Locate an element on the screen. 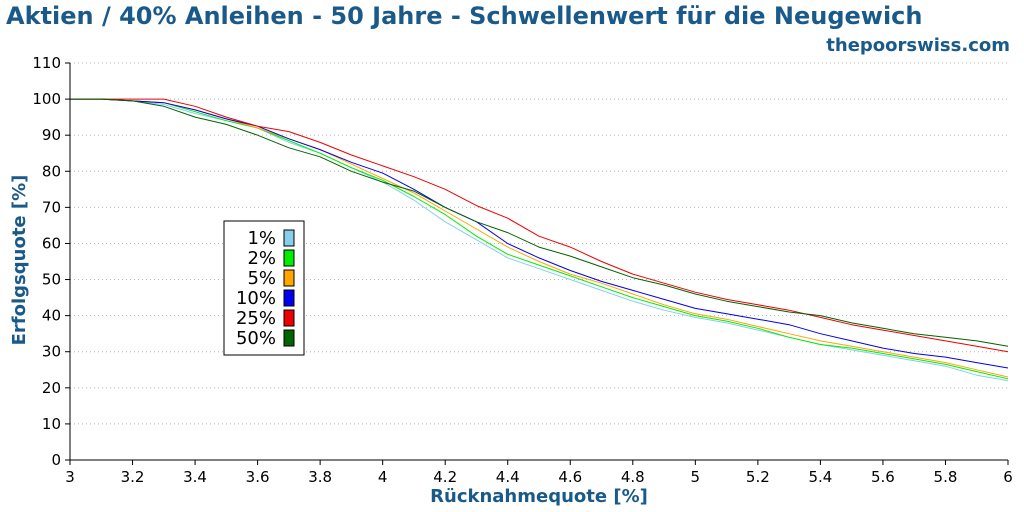 The image size is (1024, 512). x-tick-label: 3.6 is located at coordinates (258, 477).